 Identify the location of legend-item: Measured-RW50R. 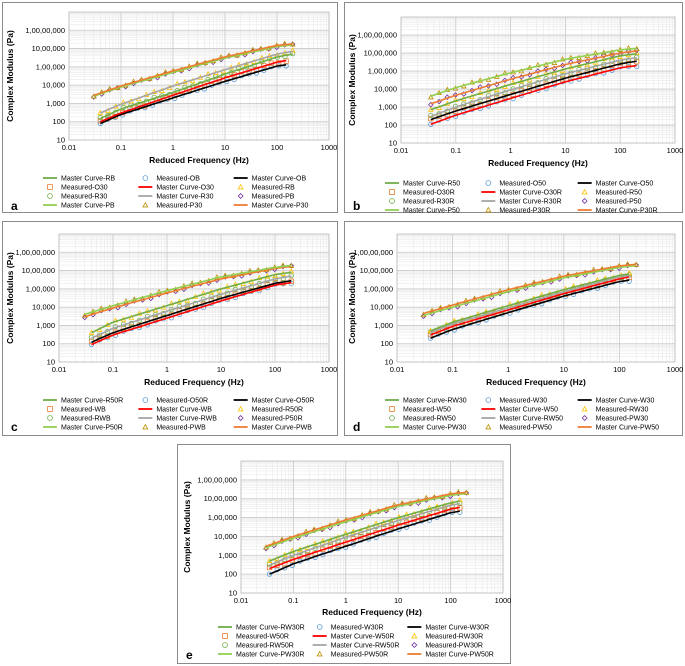
(258, 646).